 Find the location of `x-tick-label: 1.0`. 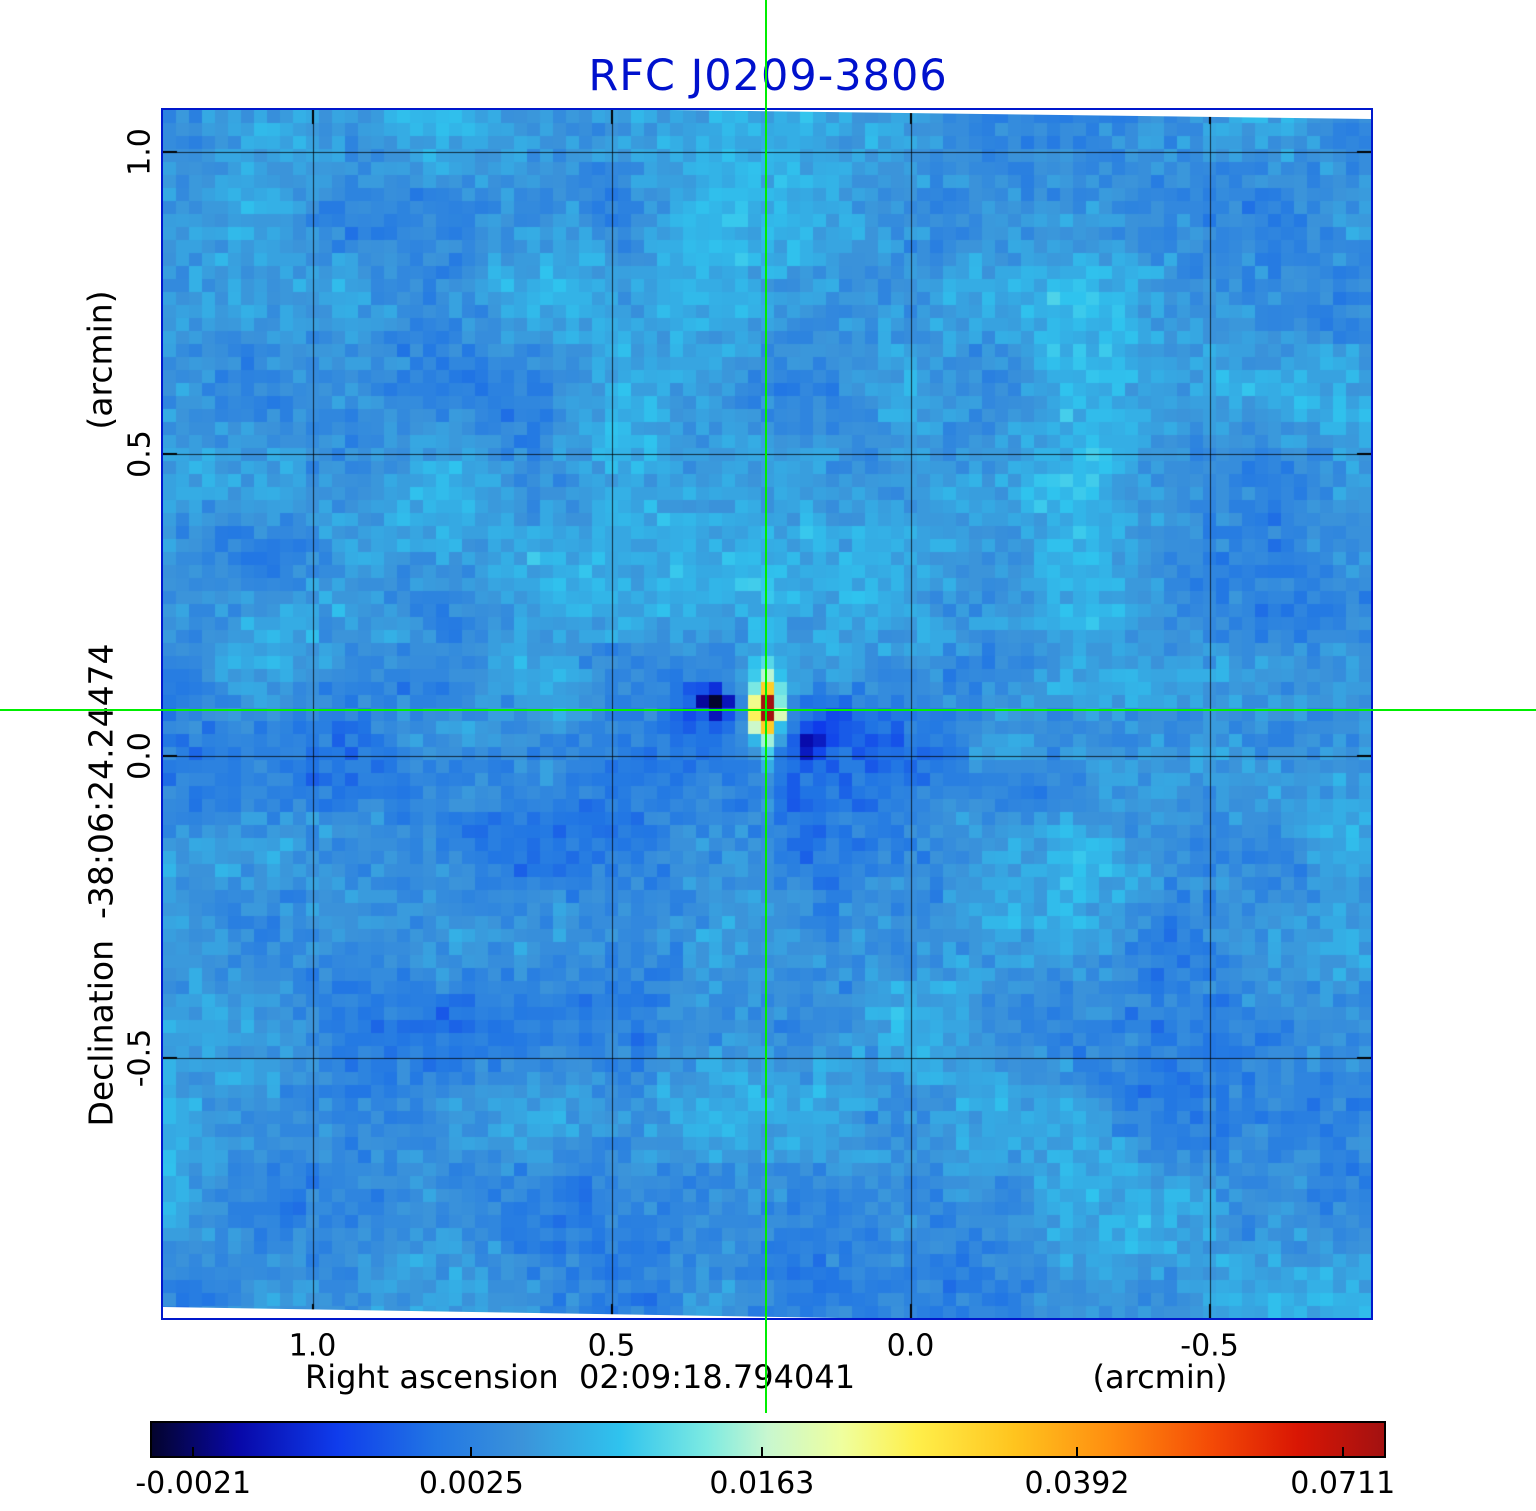

x-tick-label: 1.0 is located at coordinates (312, 1346).